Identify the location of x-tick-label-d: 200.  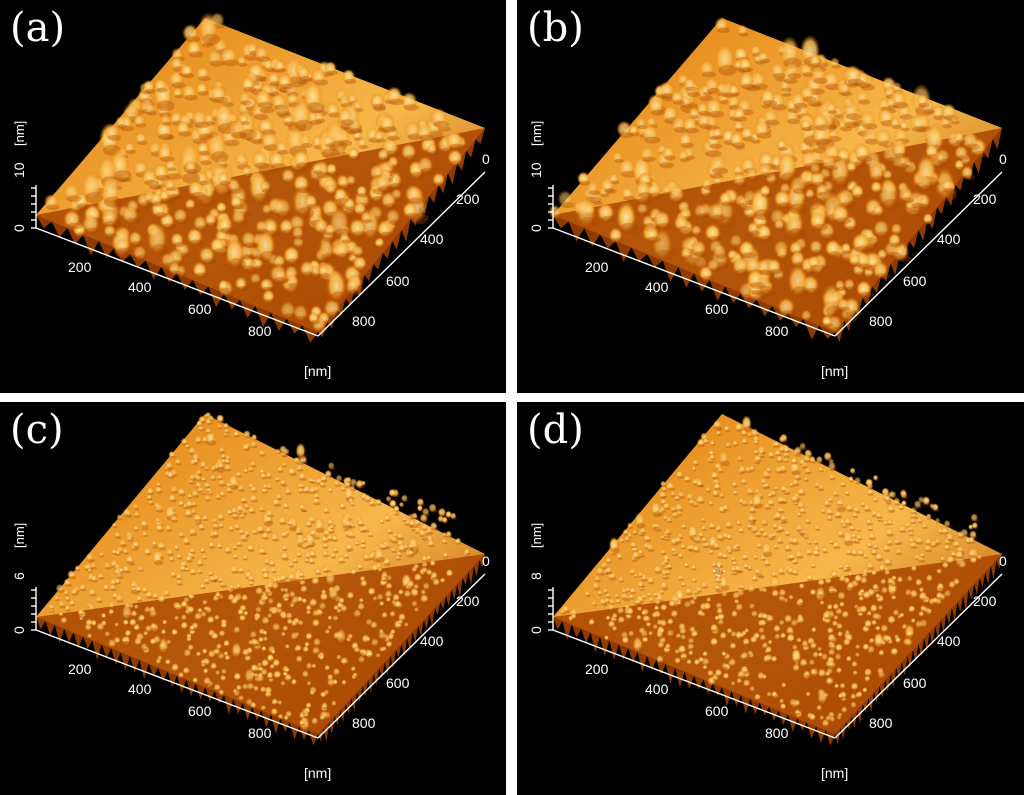
(597, 669).